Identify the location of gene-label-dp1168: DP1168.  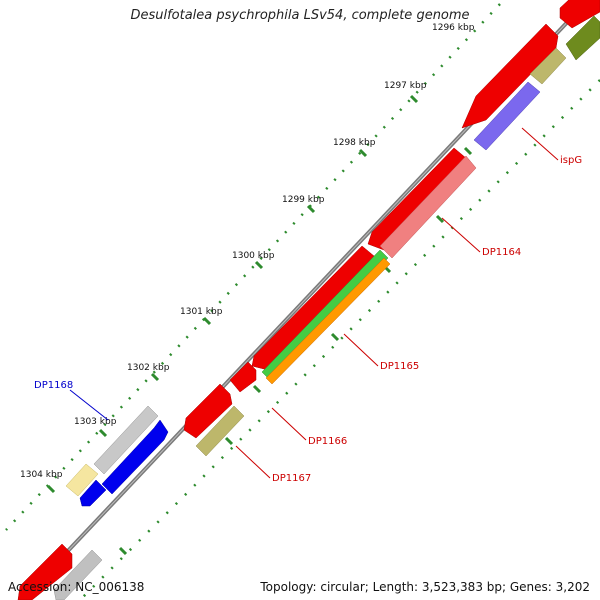
(53, 385).